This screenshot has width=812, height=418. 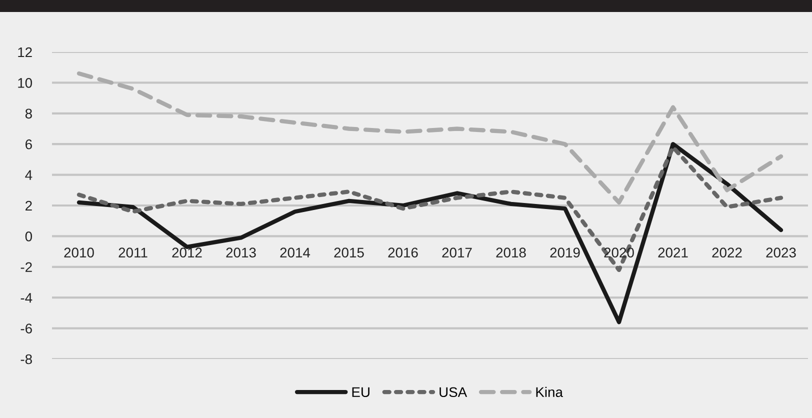 What do you see at coordinates (454, 392) in the screenshot?
I see `legend-label: USA` at bounding box center [454, 392].